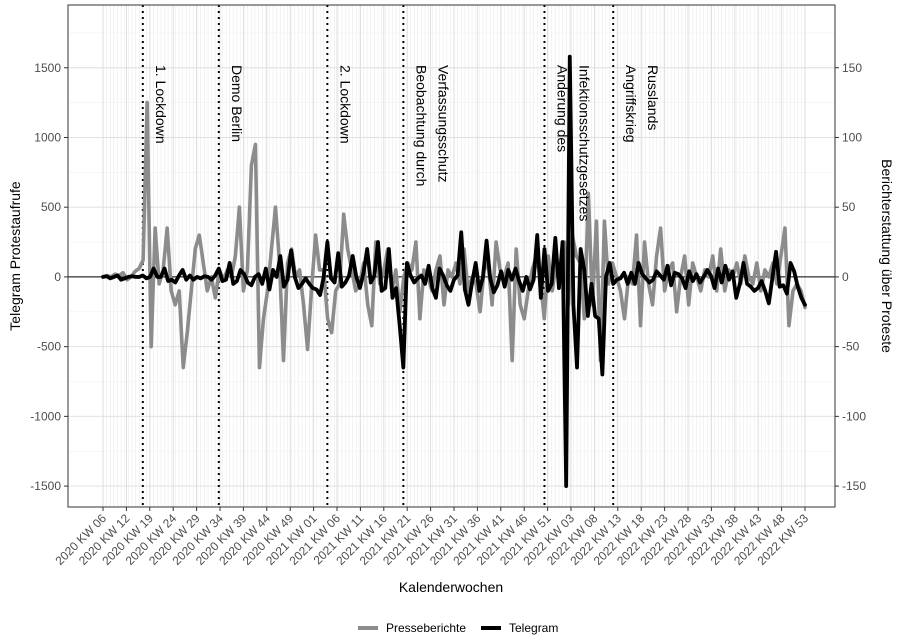 Image resolution: width=897 pixels, height=638 pixels. What do you see at coordinates (584, 143) in the screenshot?
I see `event-label: Infektionsschutzgesetzes` at bounding box center [584, 143].